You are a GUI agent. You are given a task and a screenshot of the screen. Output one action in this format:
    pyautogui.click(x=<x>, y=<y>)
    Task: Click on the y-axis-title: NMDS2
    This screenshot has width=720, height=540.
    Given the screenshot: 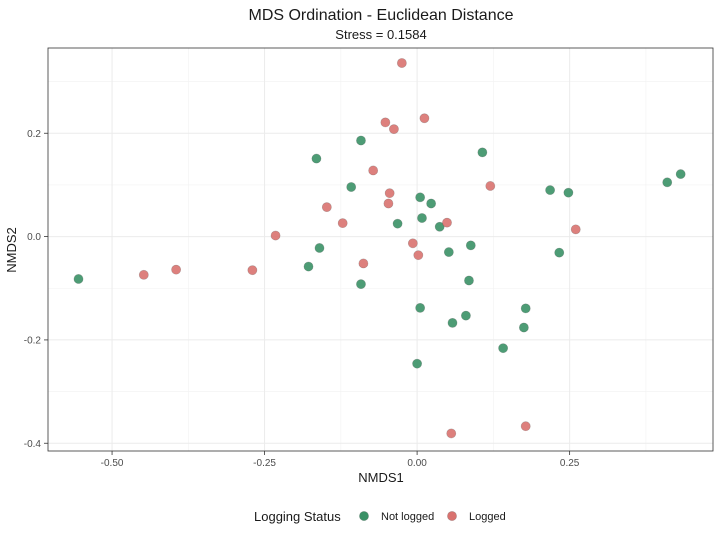 What is the action you would take?
    pyautogui.click(x=11, y=250)
    